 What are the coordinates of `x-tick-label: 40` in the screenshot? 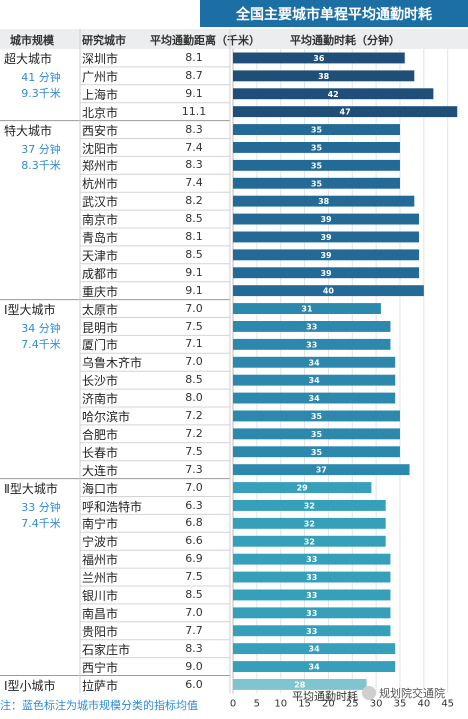 It's located at (423, 703).